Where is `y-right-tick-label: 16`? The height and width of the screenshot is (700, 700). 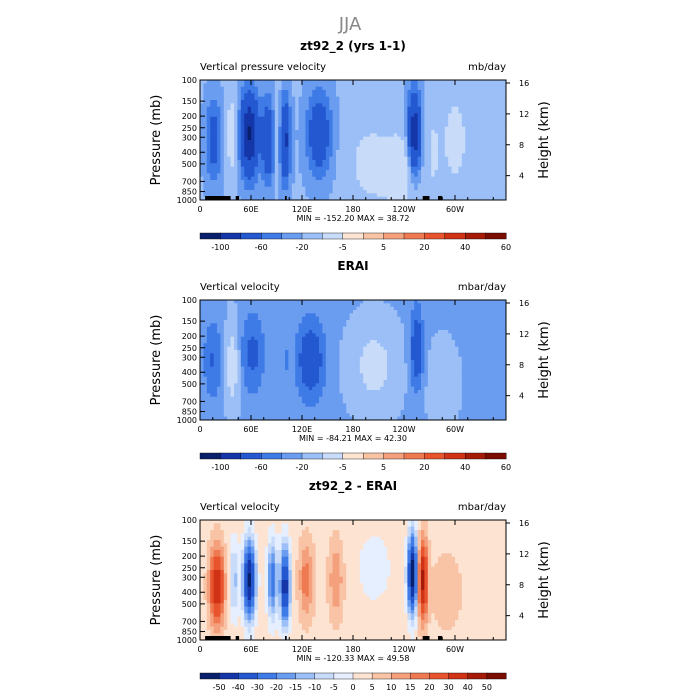 y-right-tick-label: 16 is located at coordinates (524, 83).